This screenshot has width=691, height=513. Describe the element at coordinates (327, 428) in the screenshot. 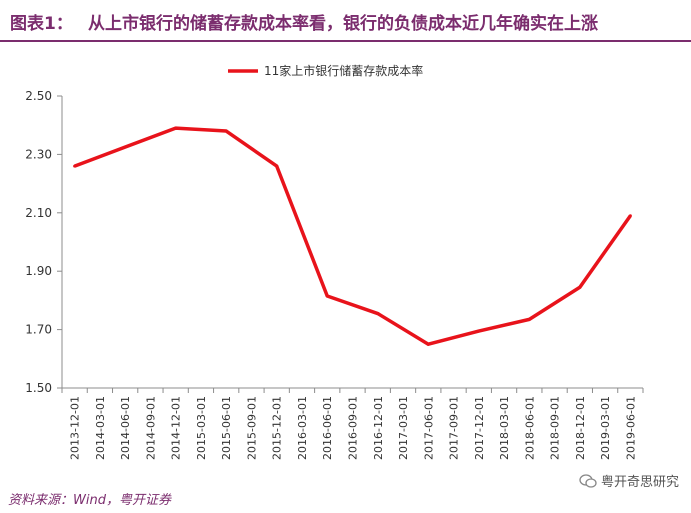

I see `x-tick-label: 2016-06-01` at that location.